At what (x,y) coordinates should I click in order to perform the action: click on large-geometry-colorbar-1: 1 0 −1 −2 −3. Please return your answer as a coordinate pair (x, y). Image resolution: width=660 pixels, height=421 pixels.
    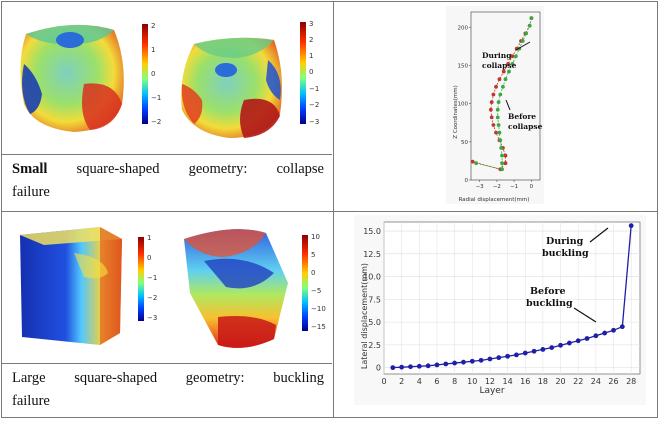
    Looking at the image, I should click on (147, 278).